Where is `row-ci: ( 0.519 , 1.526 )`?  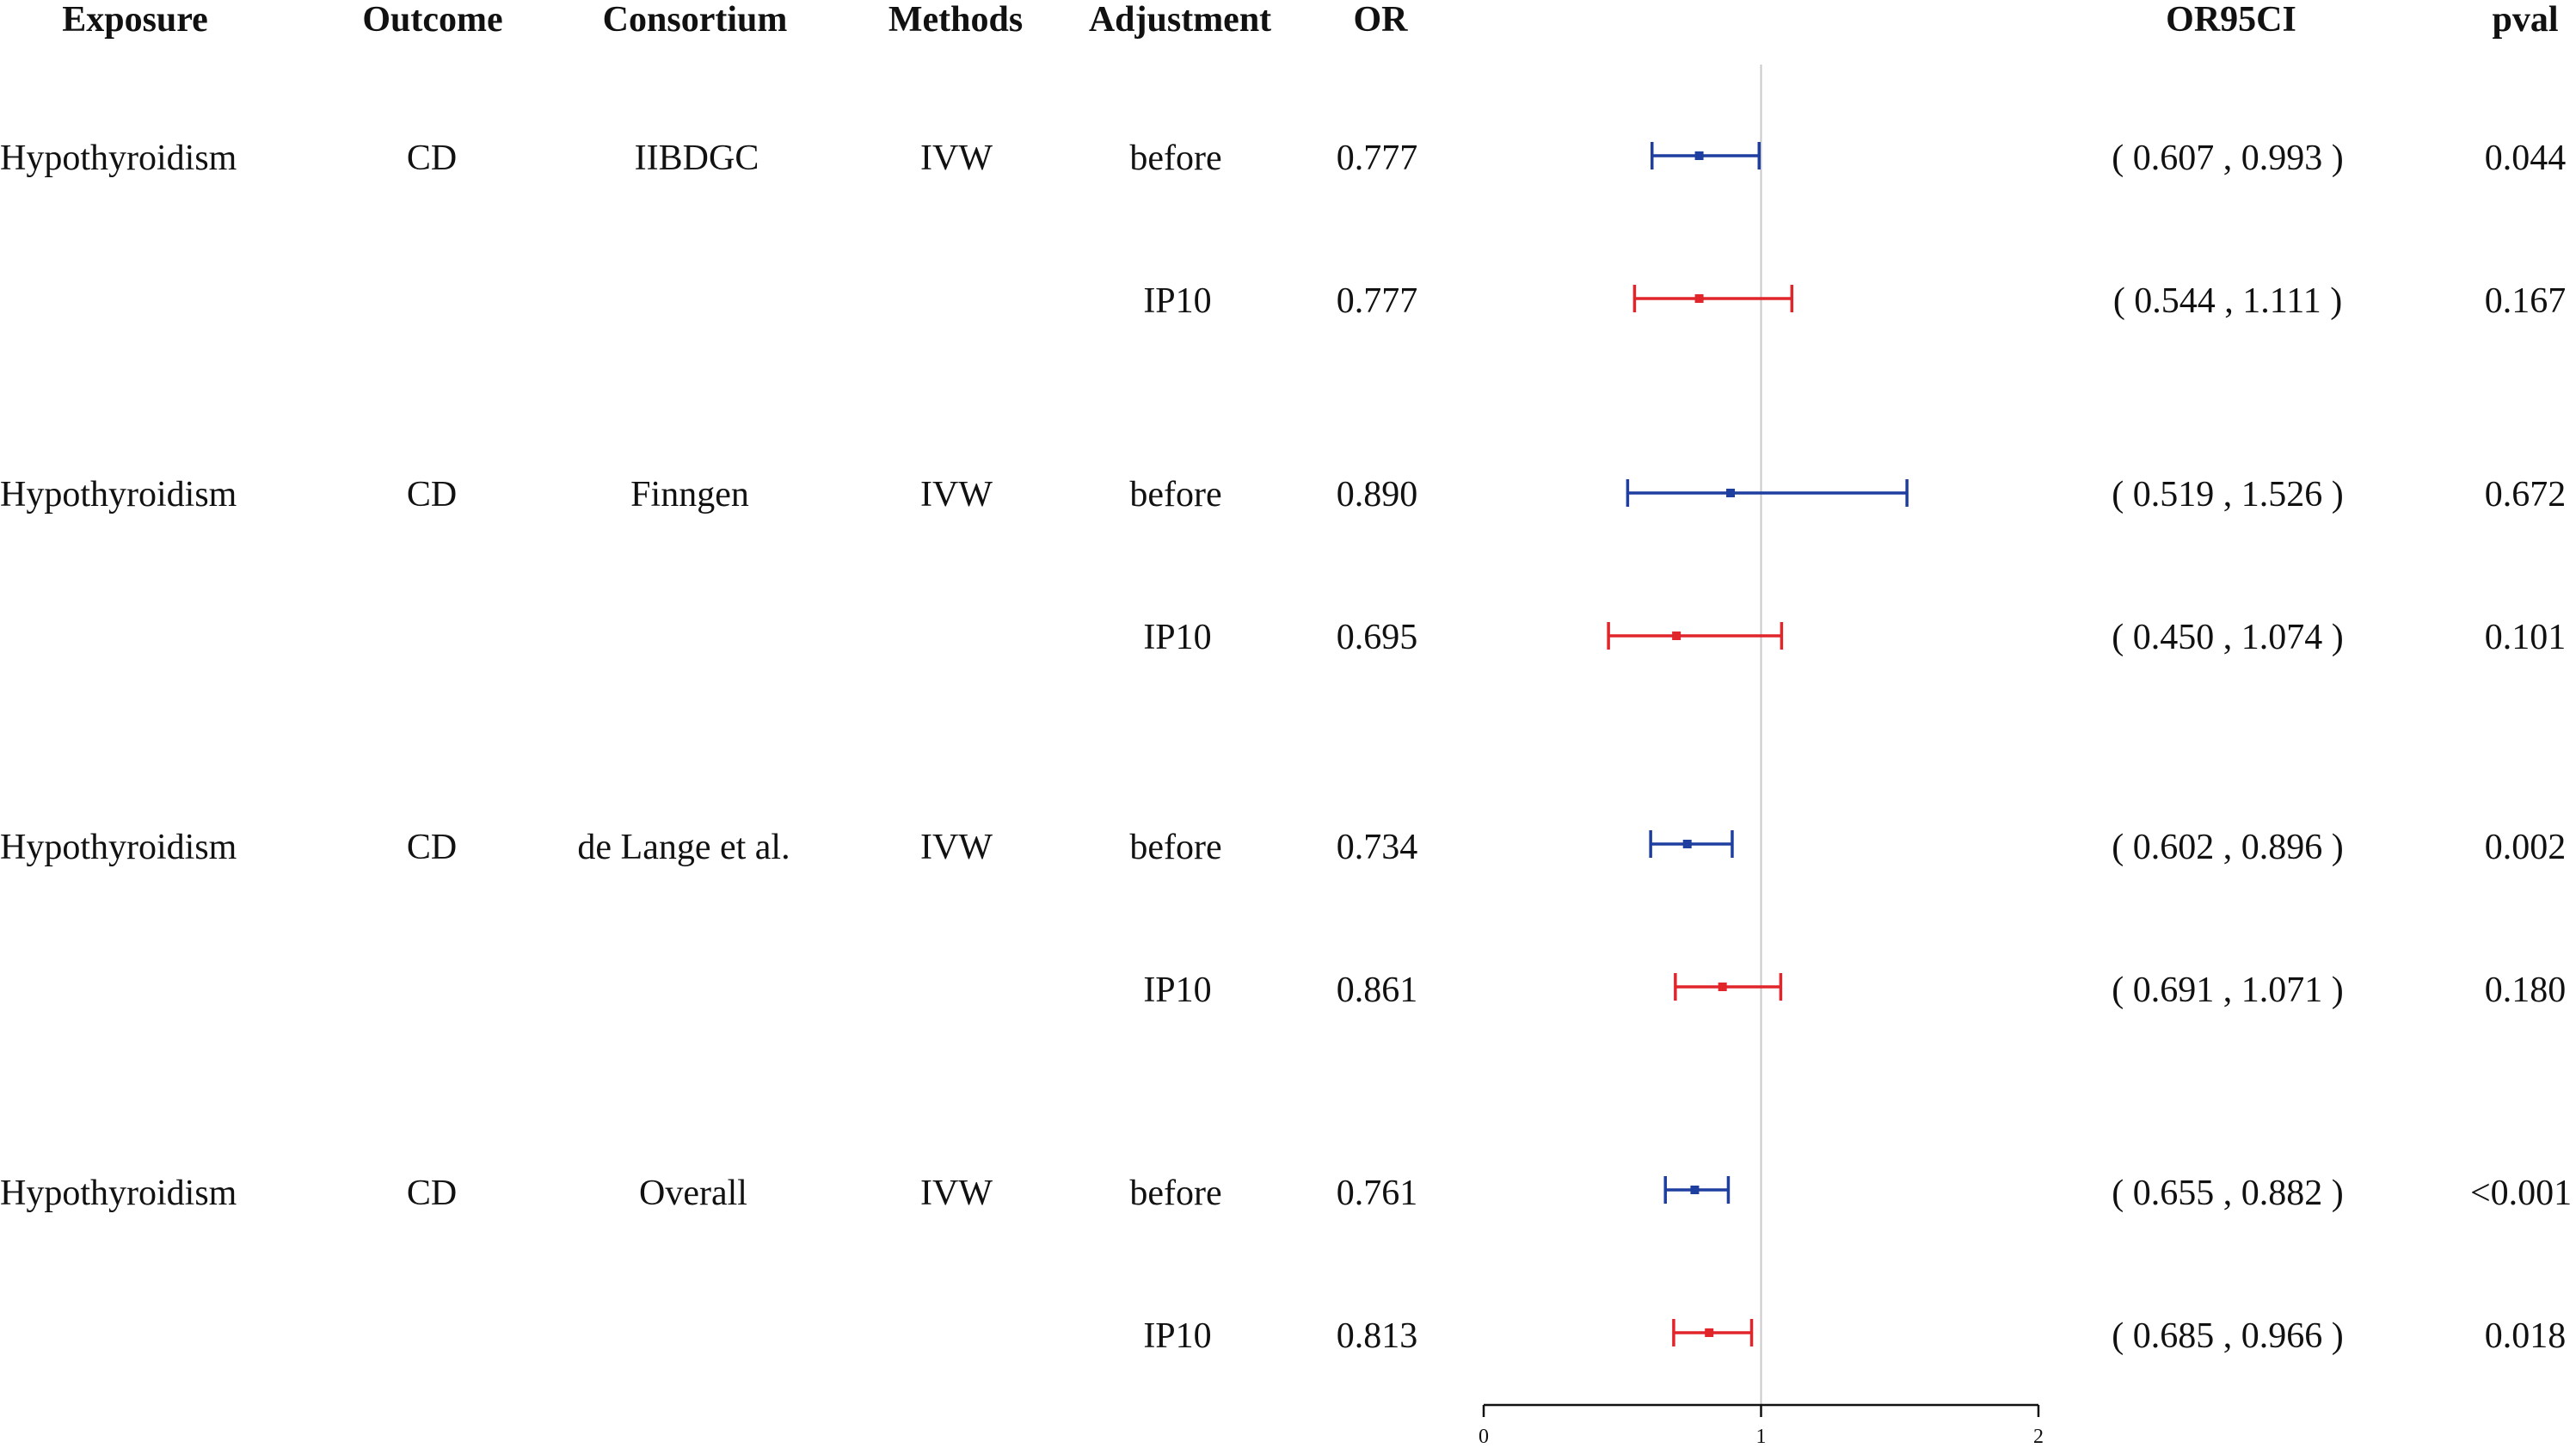
row-ci: ( 0.519 , 1.526 ) is located at coordinates (2228, 495).